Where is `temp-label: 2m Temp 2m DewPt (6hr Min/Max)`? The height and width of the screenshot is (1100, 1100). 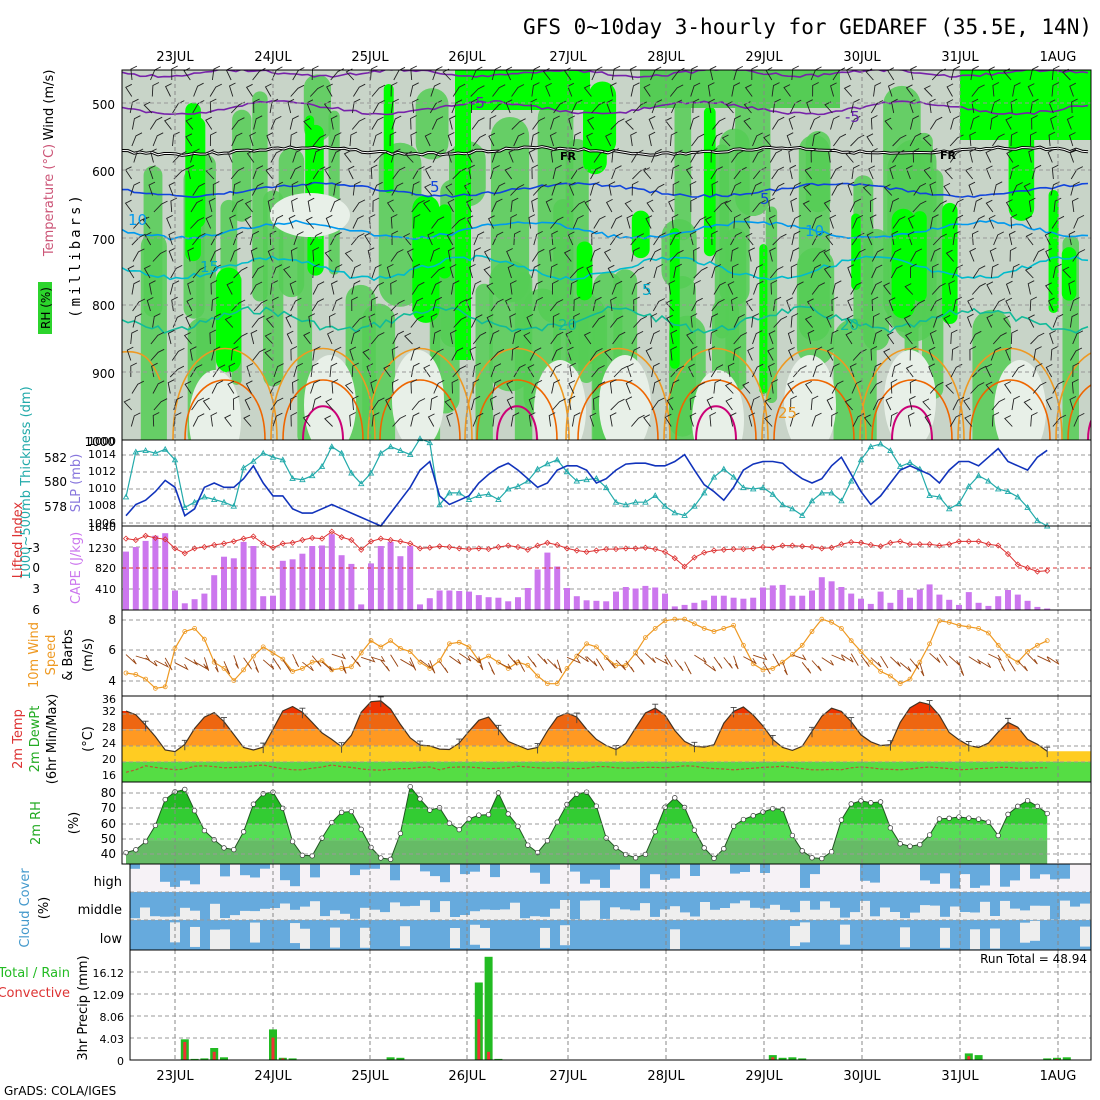 temp-label: 2m Temp 2m DewPt (6hr Min/Max) is located at coordinates (35, 739).